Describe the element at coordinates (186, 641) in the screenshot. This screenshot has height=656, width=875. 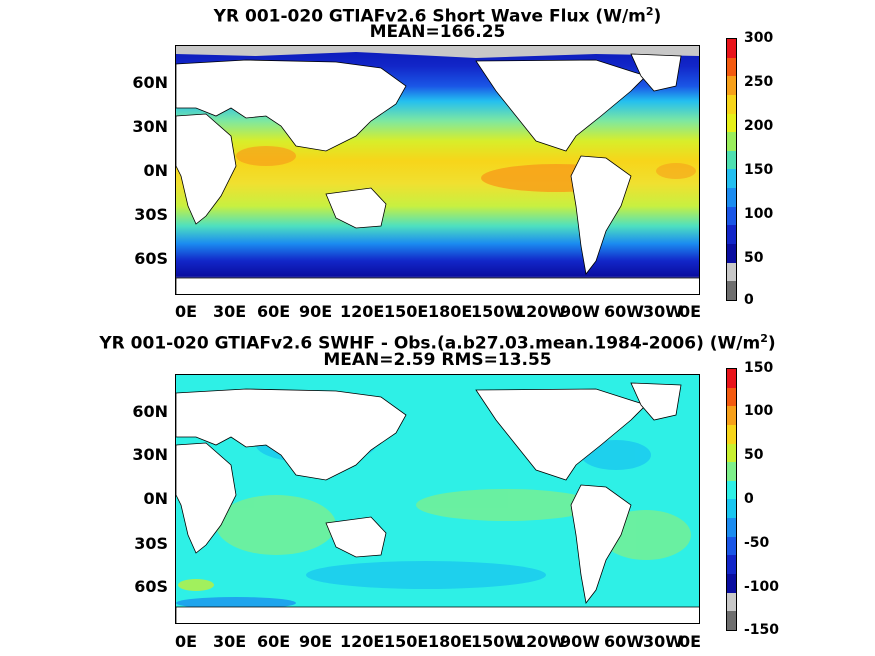
I see `panel2-lon-label: 0E` at that location.